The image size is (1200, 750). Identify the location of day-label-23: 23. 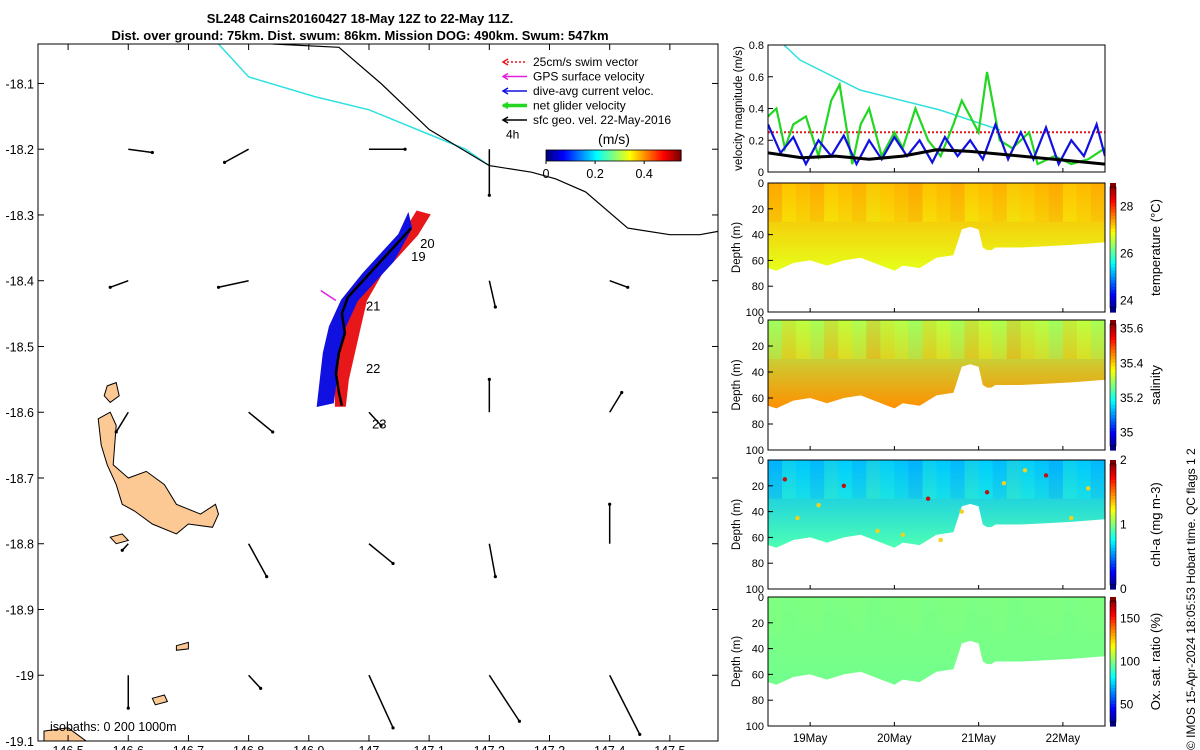
(379, 424).